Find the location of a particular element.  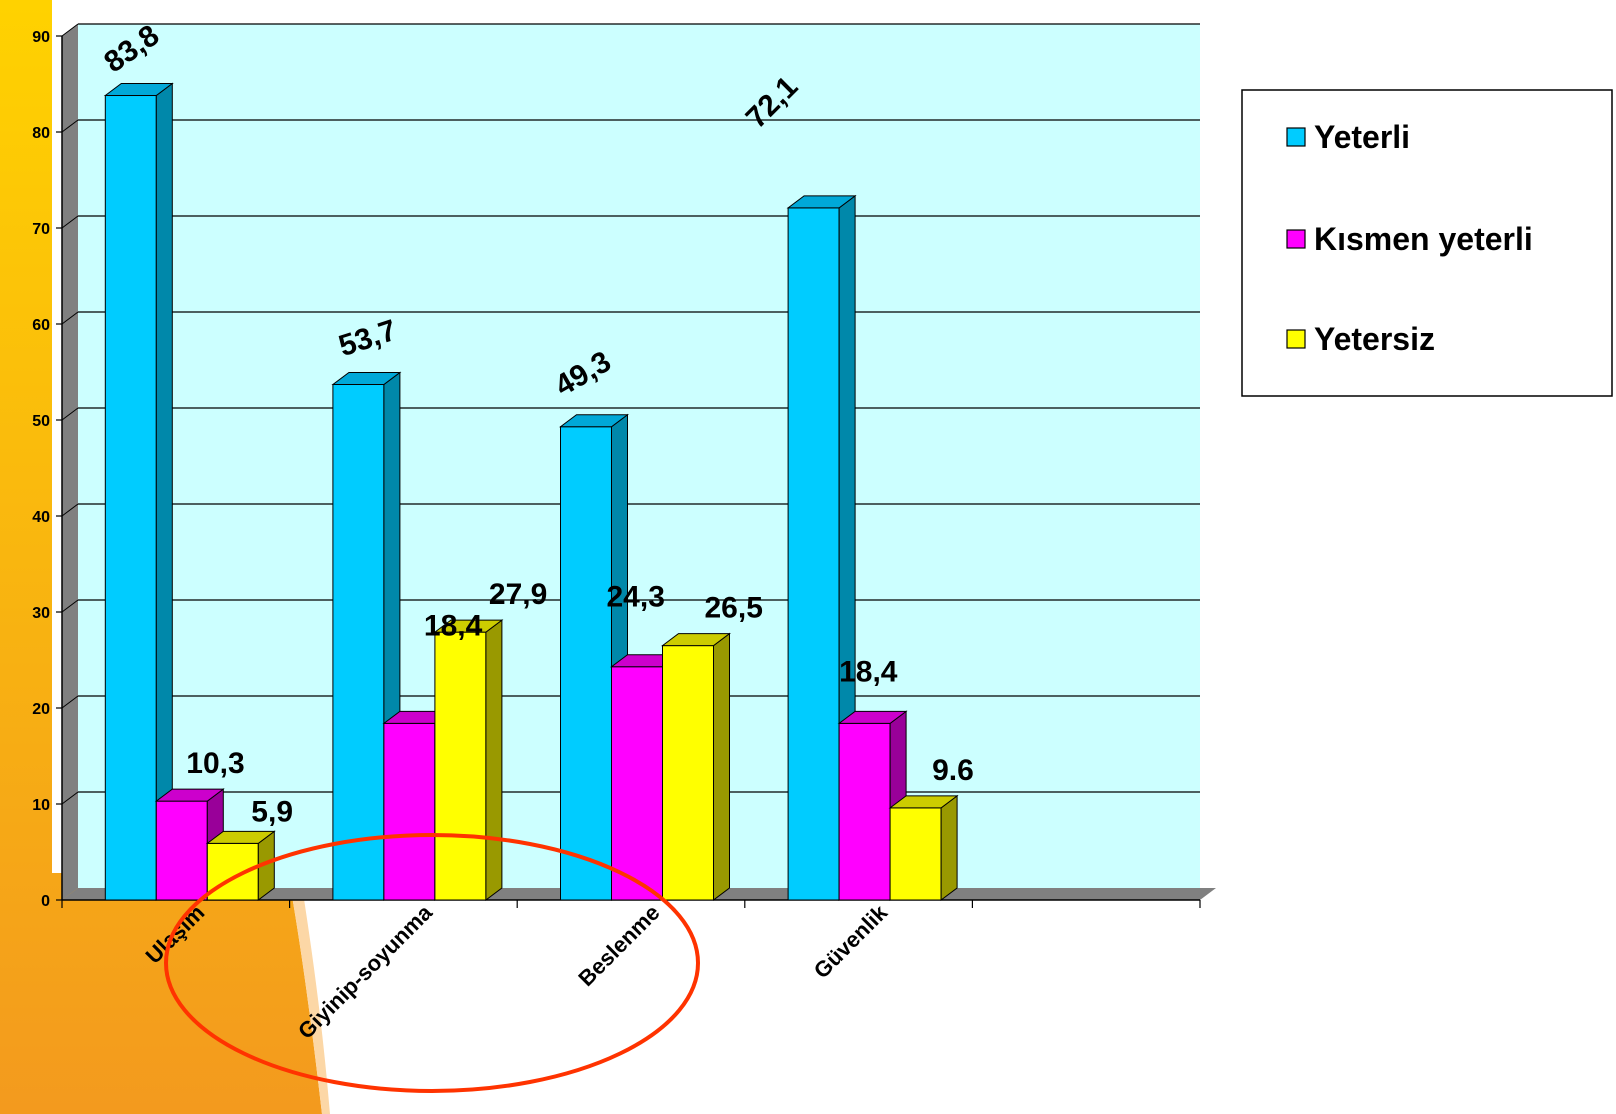

highlight-ellipse is located at coordinates (432, 963).